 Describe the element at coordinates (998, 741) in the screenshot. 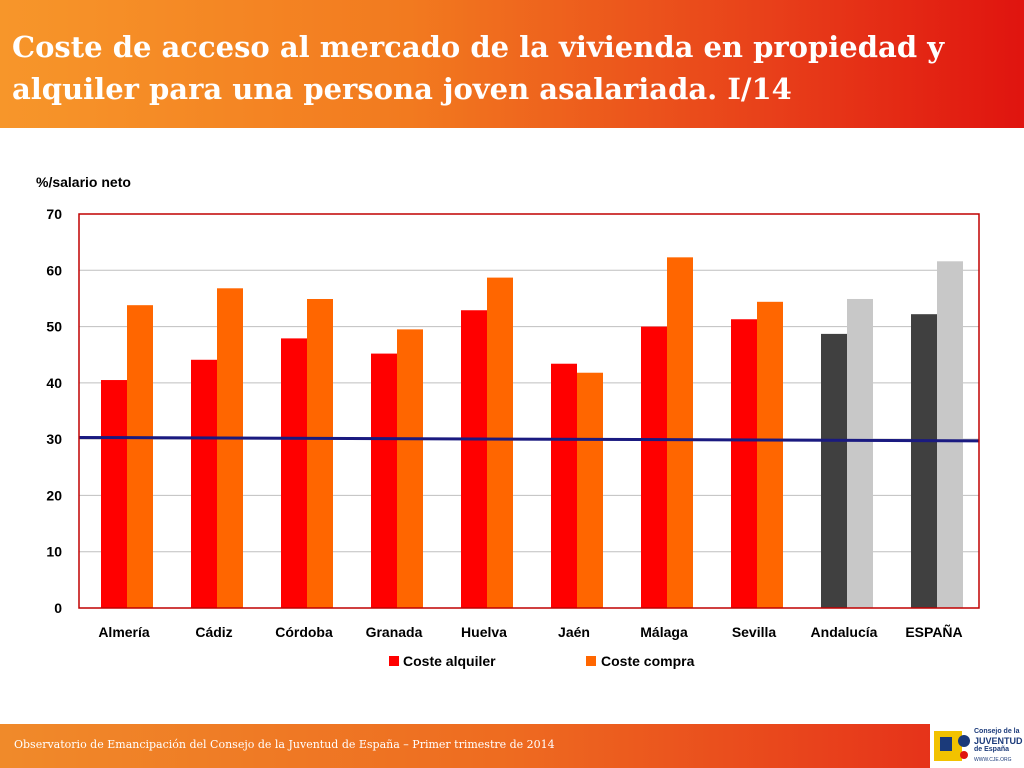

I see `logo-line-2: JUVENTUD` at that location.